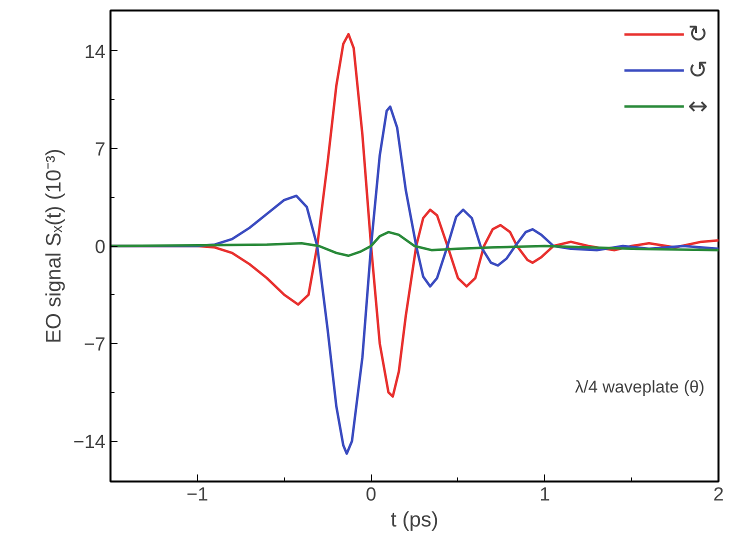  I want to click on x-tick-label: 1, so click(545, 495).